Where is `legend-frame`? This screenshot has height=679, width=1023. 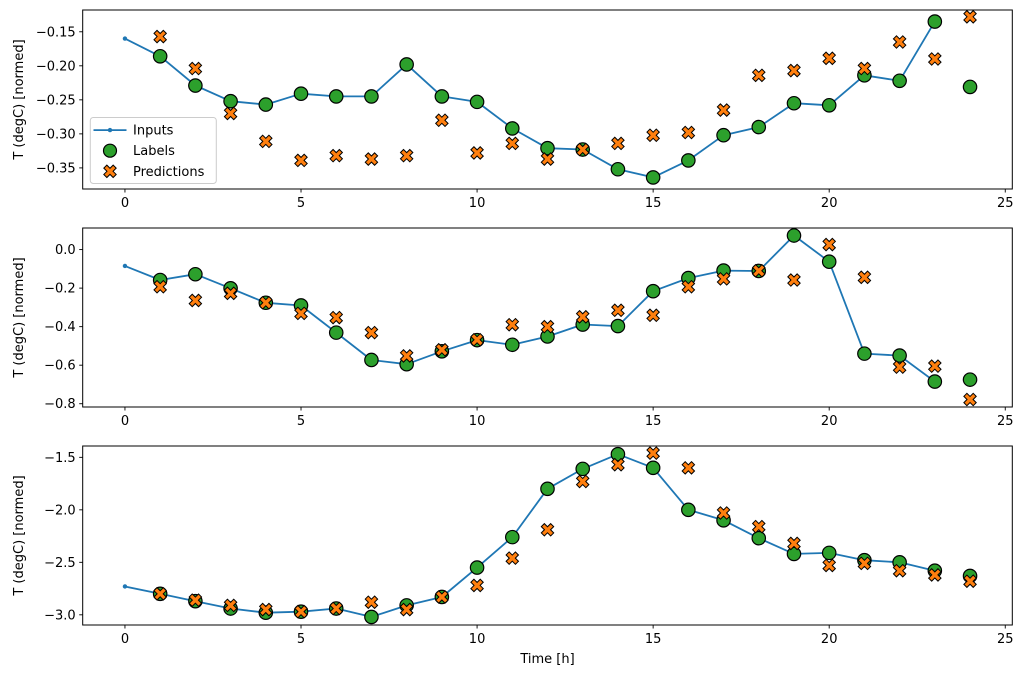 legend-frame is located at coordinates (153, 150).